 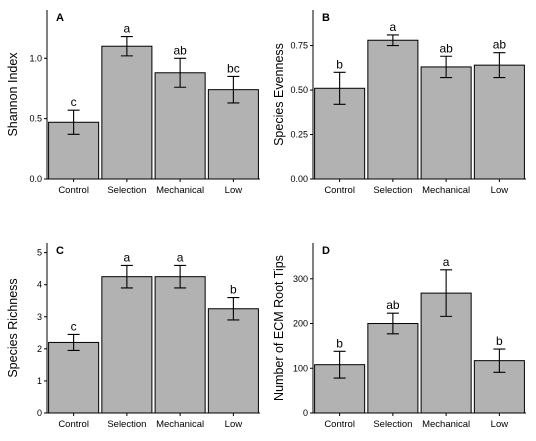 I want to click on y-tick-label: 0.00, so click(x=299, y=179).